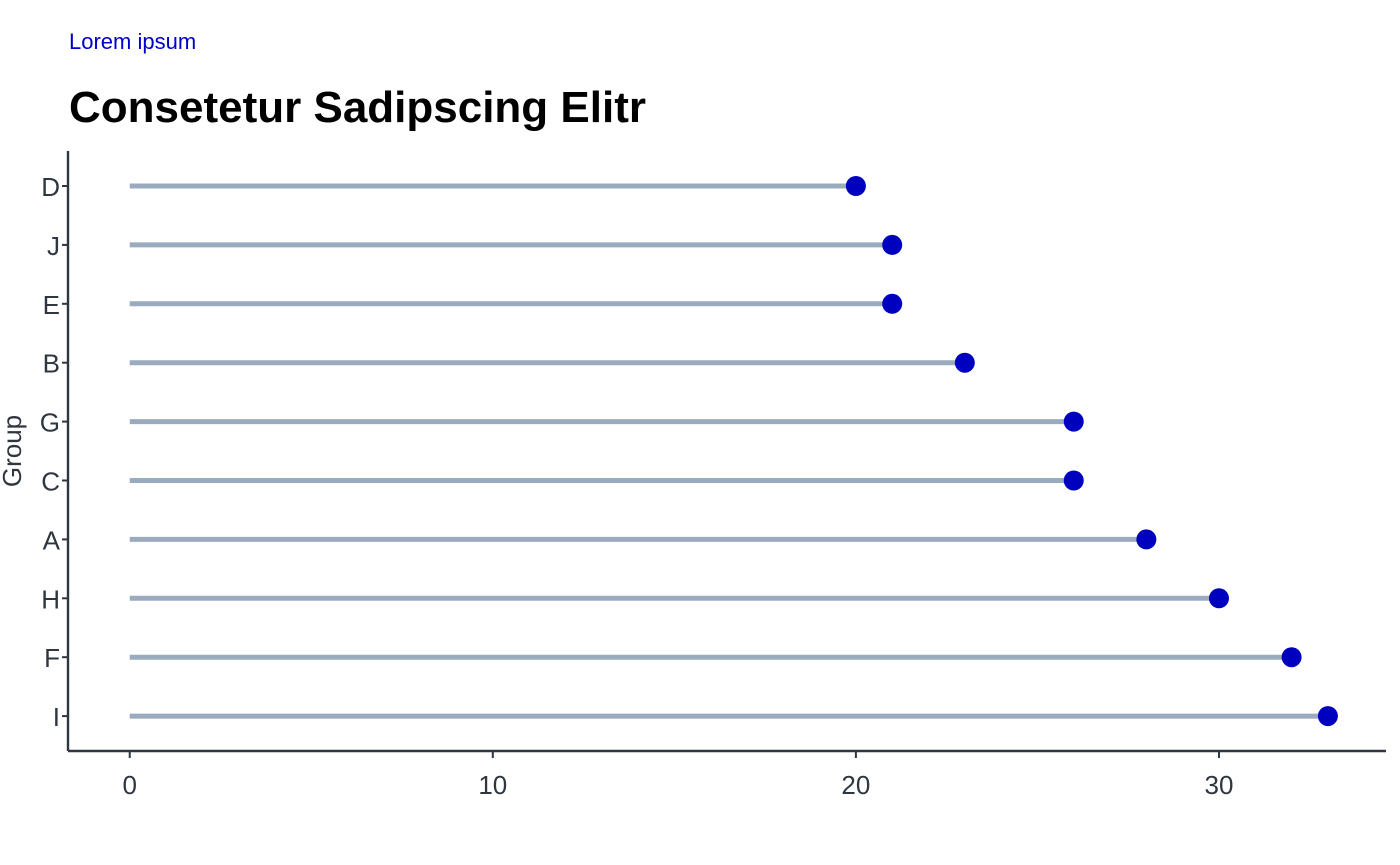 The width and height of the screenshot is (1400, 865). I want to click on x-tick-label: 0, so click(129, 785).